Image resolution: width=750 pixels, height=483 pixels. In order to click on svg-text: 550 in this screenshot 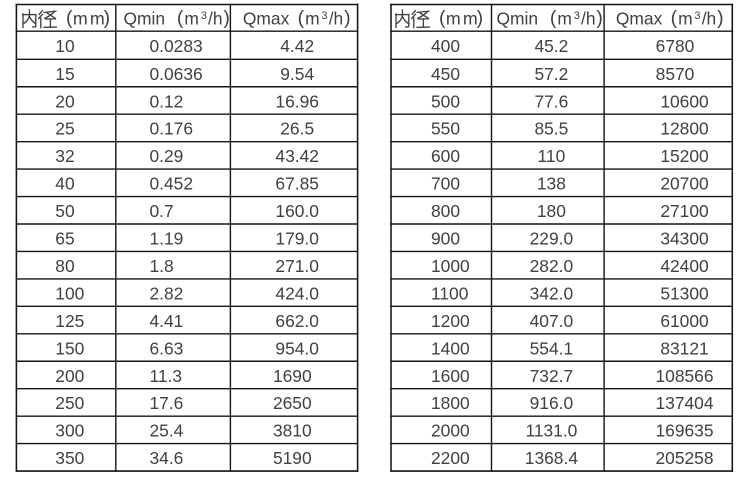, I will do `click(445, 129)`.